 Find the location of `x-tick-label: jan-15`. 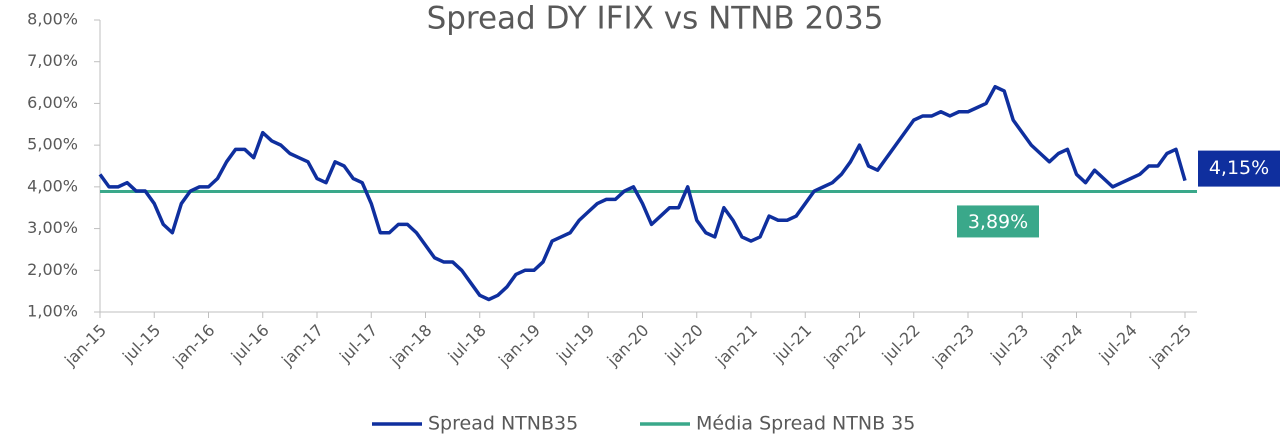

x-tick-label: jan-15 is located at coordinates (85, 346).